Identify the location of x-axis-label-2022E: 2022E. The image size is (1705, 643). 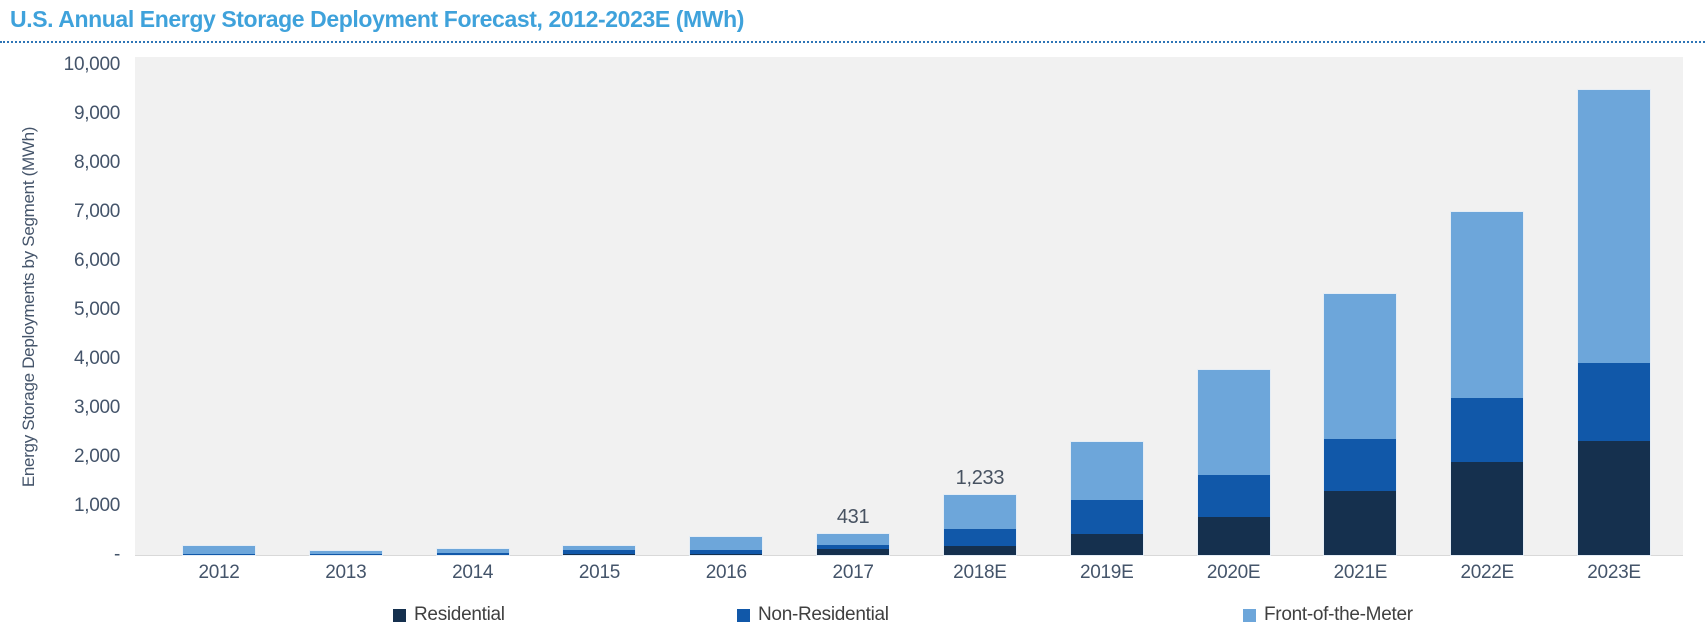
(1487, 572).